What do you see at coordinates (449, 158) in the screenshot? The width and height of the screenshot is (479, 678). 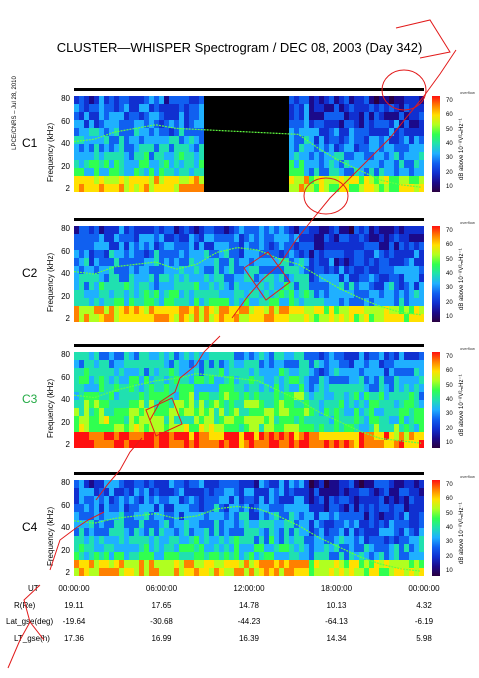 I see `colorbar-tick-label: 30` at bounding box center [449, 158].